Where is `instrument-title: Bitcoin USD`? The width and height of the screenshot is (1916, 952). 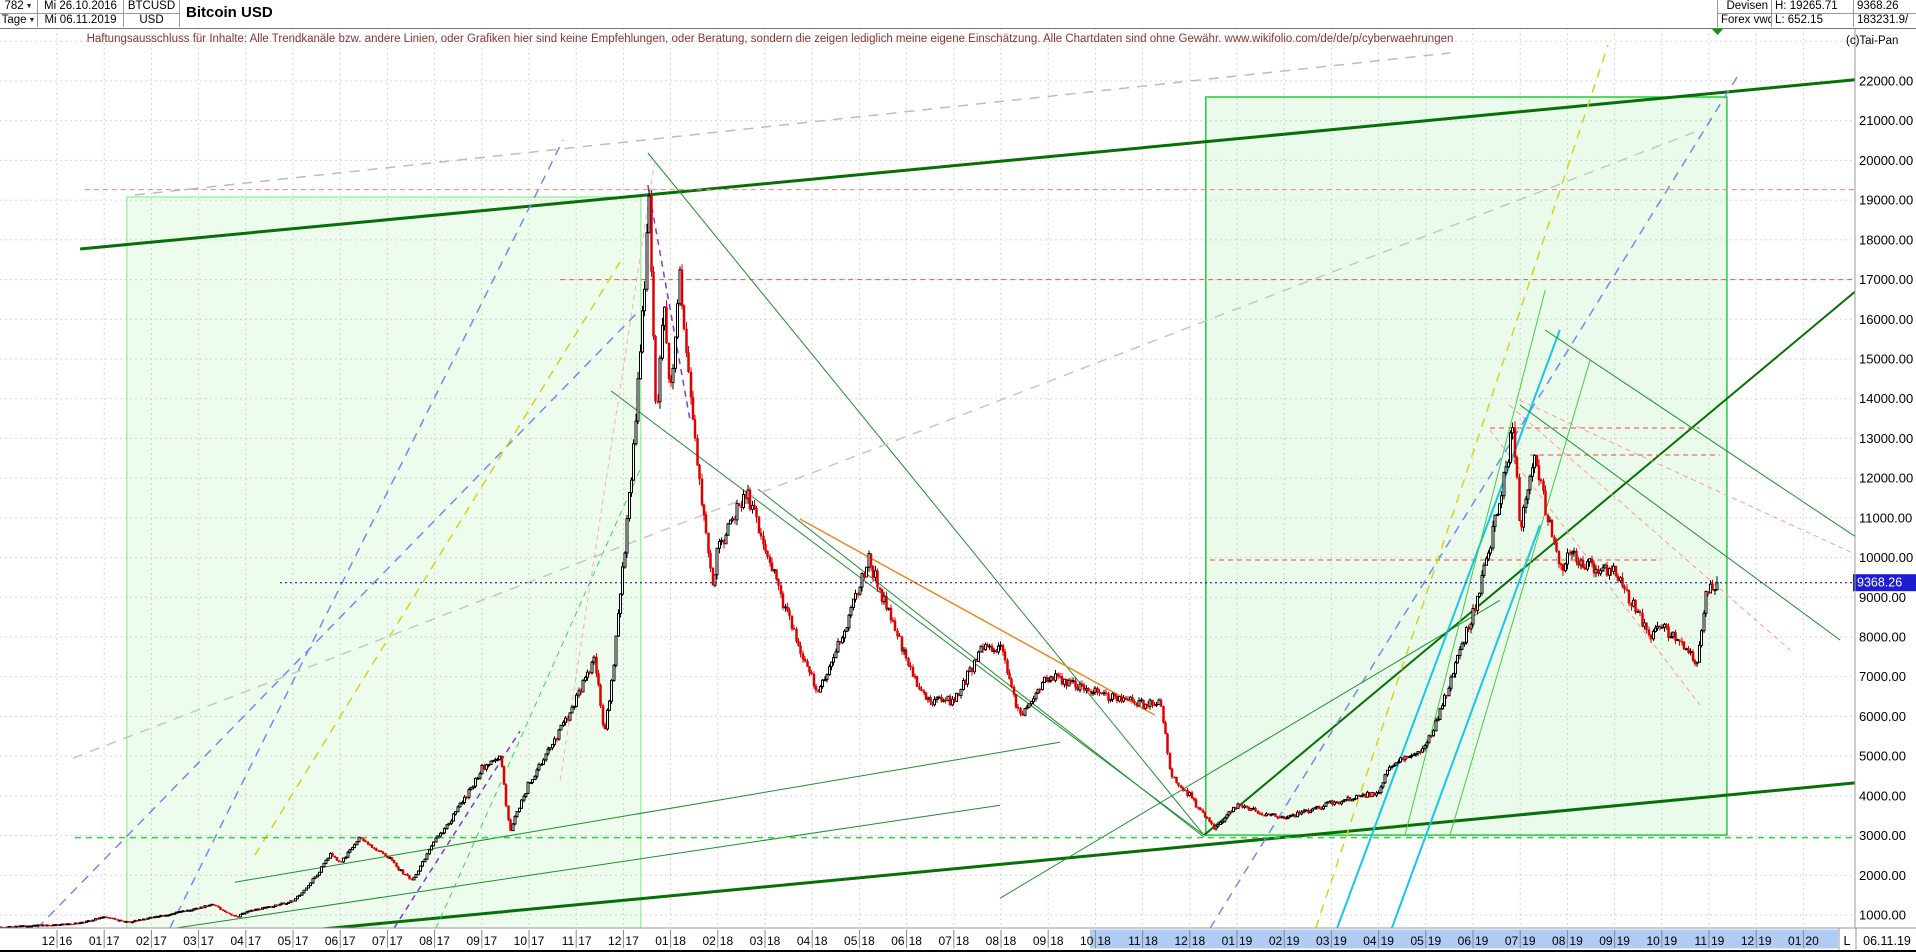 instrument-title: Bitcoin USD is located at coordinates (229, 12).